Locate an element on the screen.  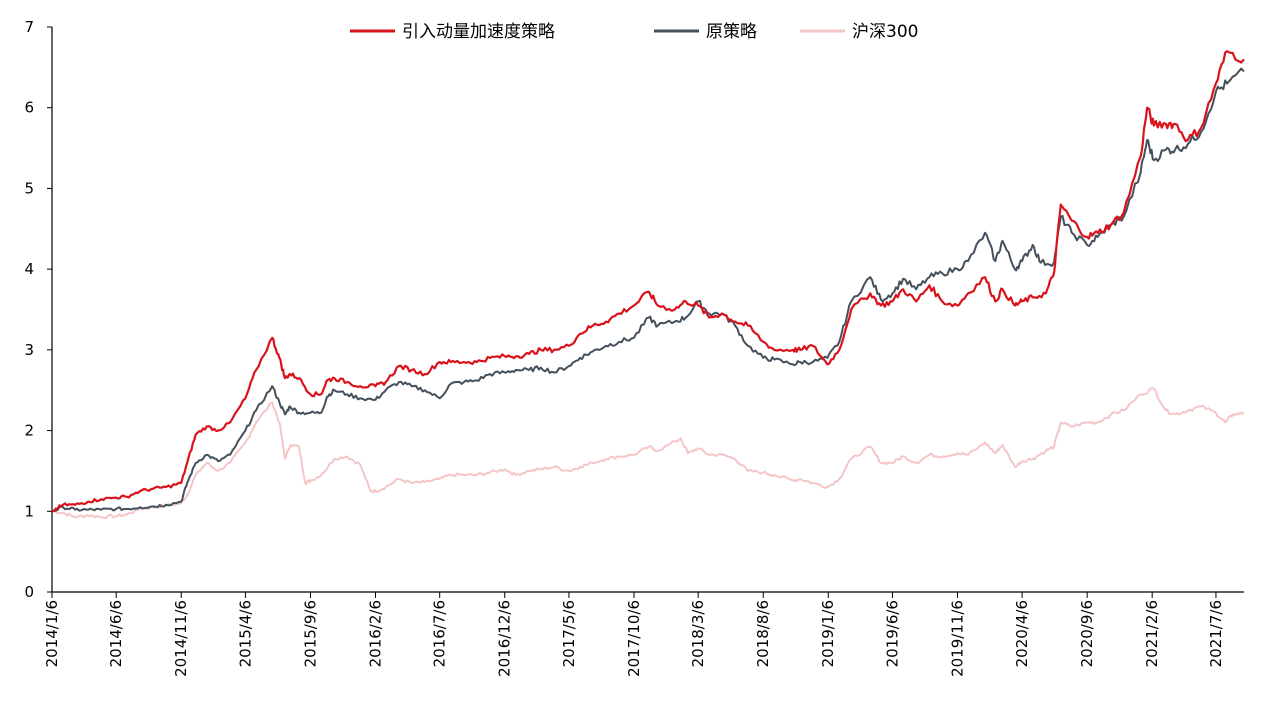
x-tick-label: 2016/12/6 is located at coordinates (505, 638).